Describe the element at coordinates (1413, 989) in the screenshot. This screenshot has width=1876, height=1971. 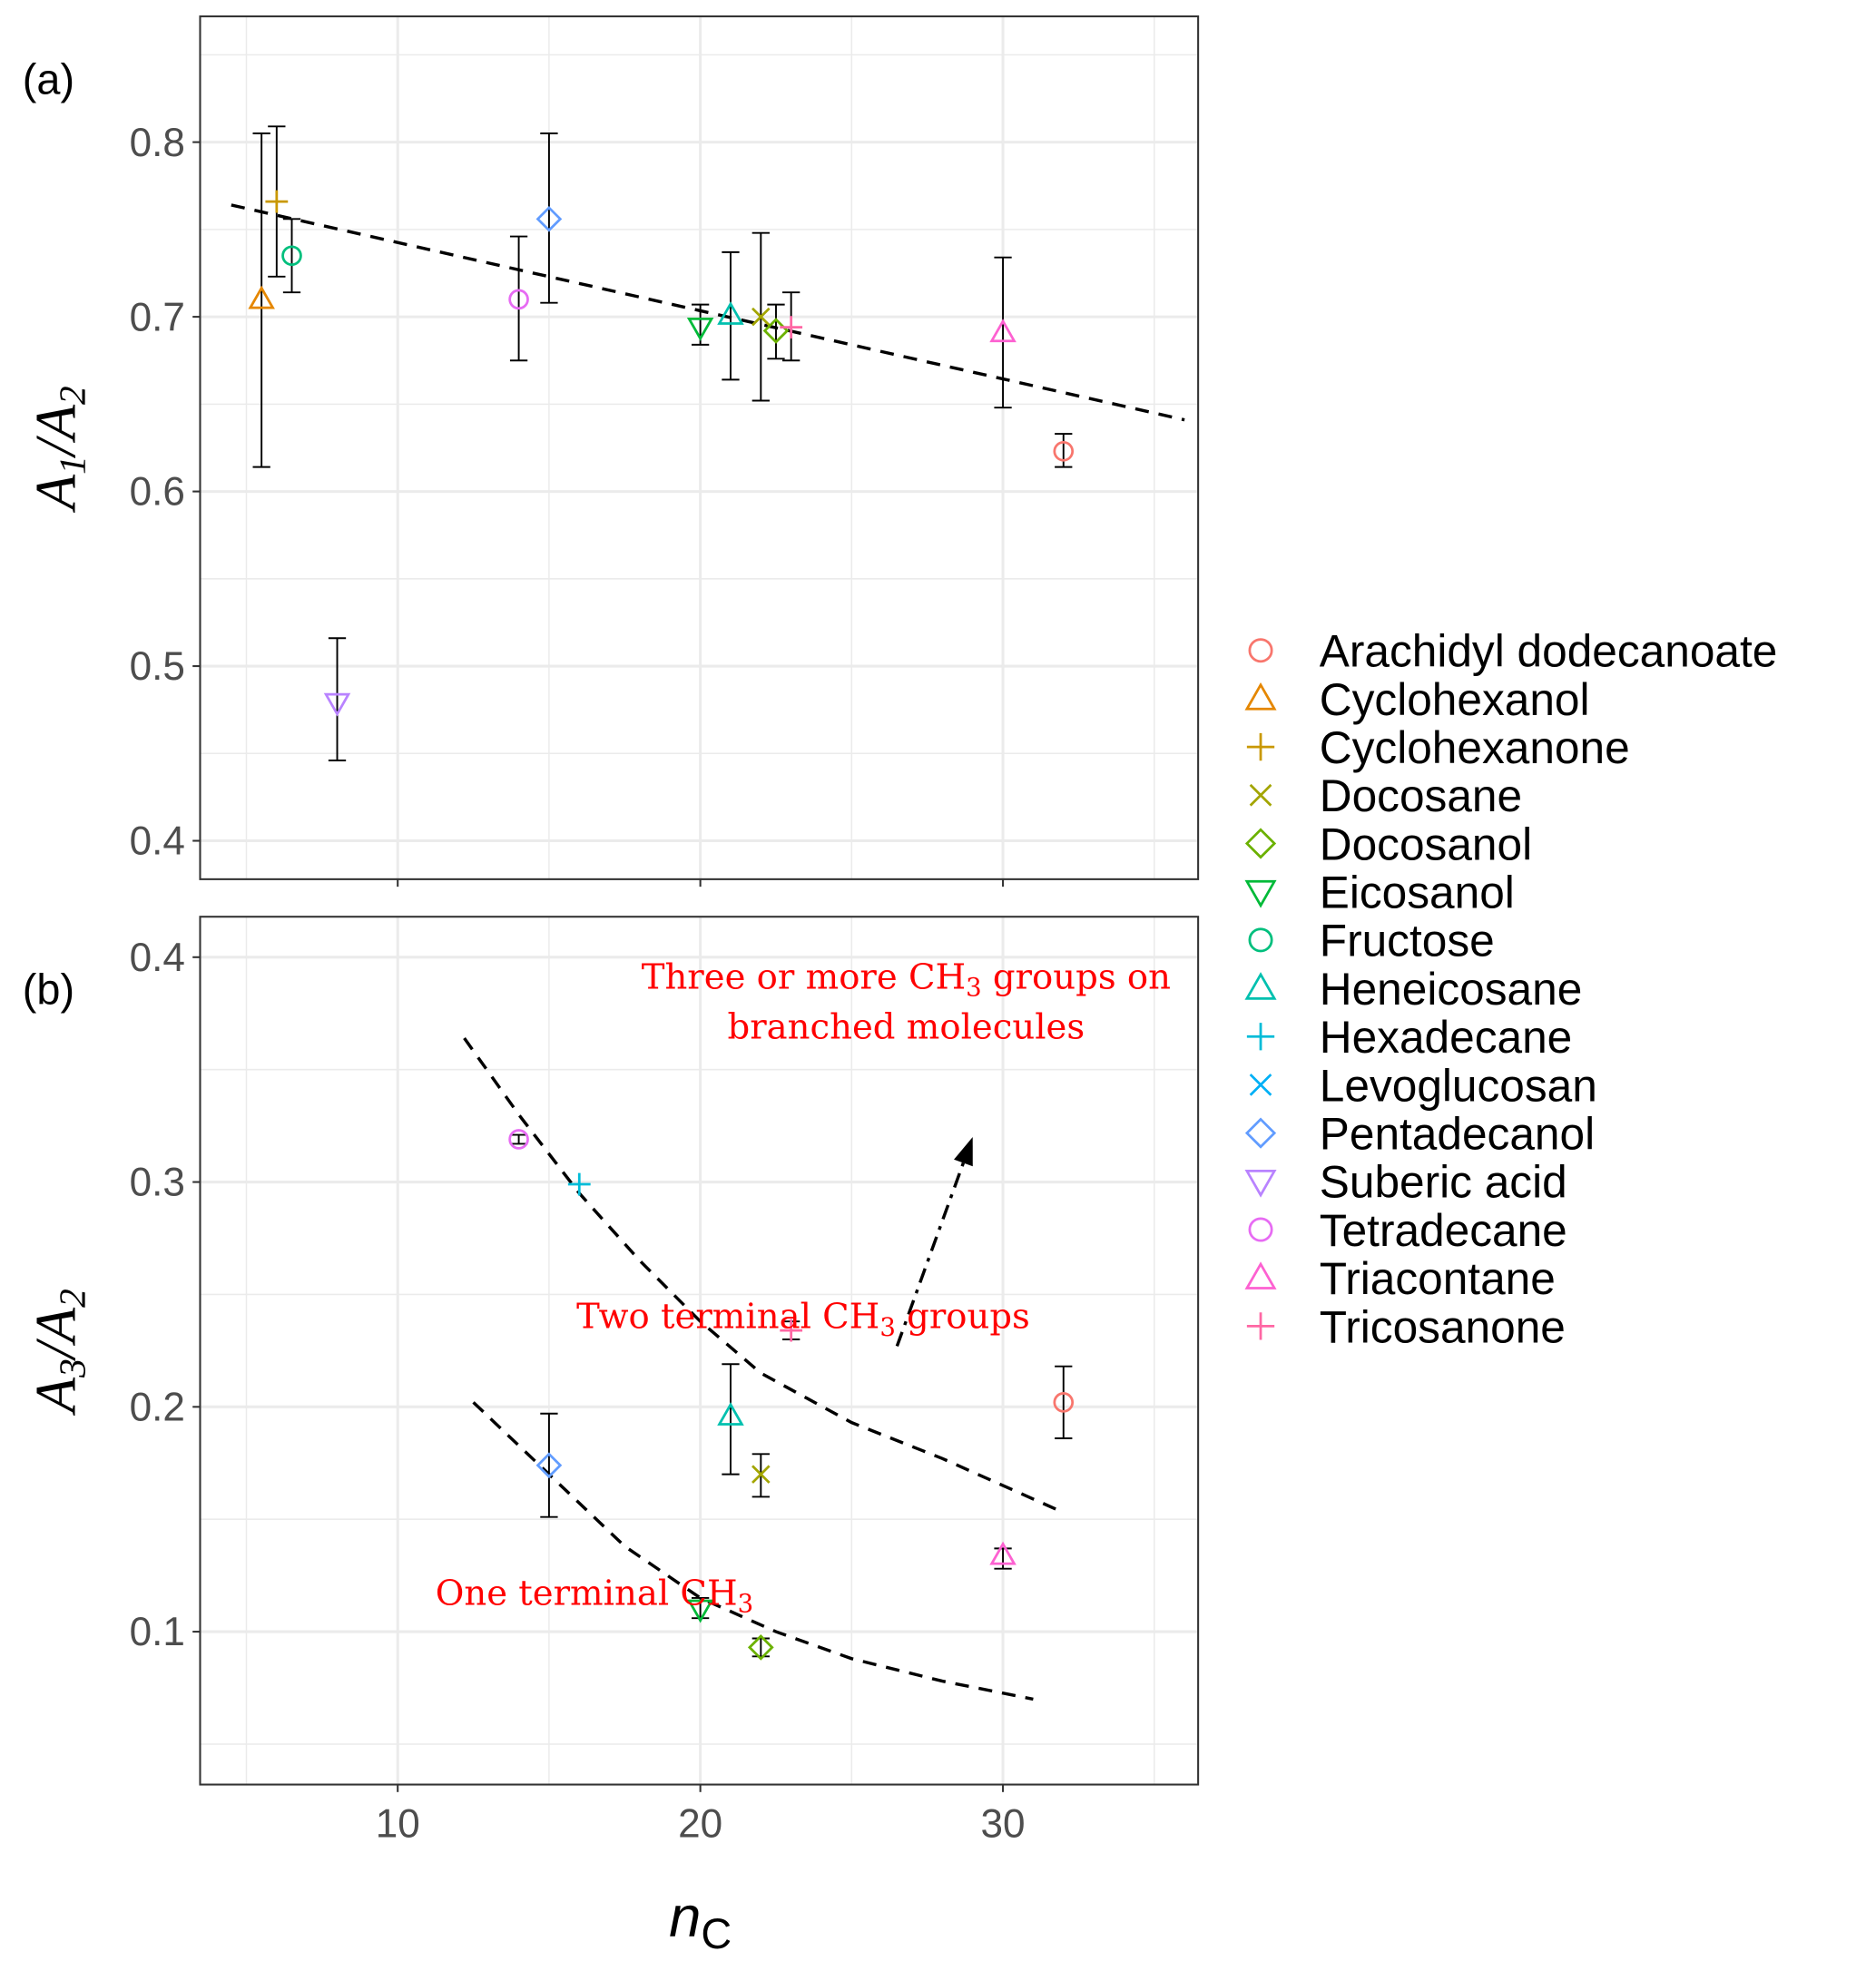
I see `legend-item: Heneicosane` at that location.